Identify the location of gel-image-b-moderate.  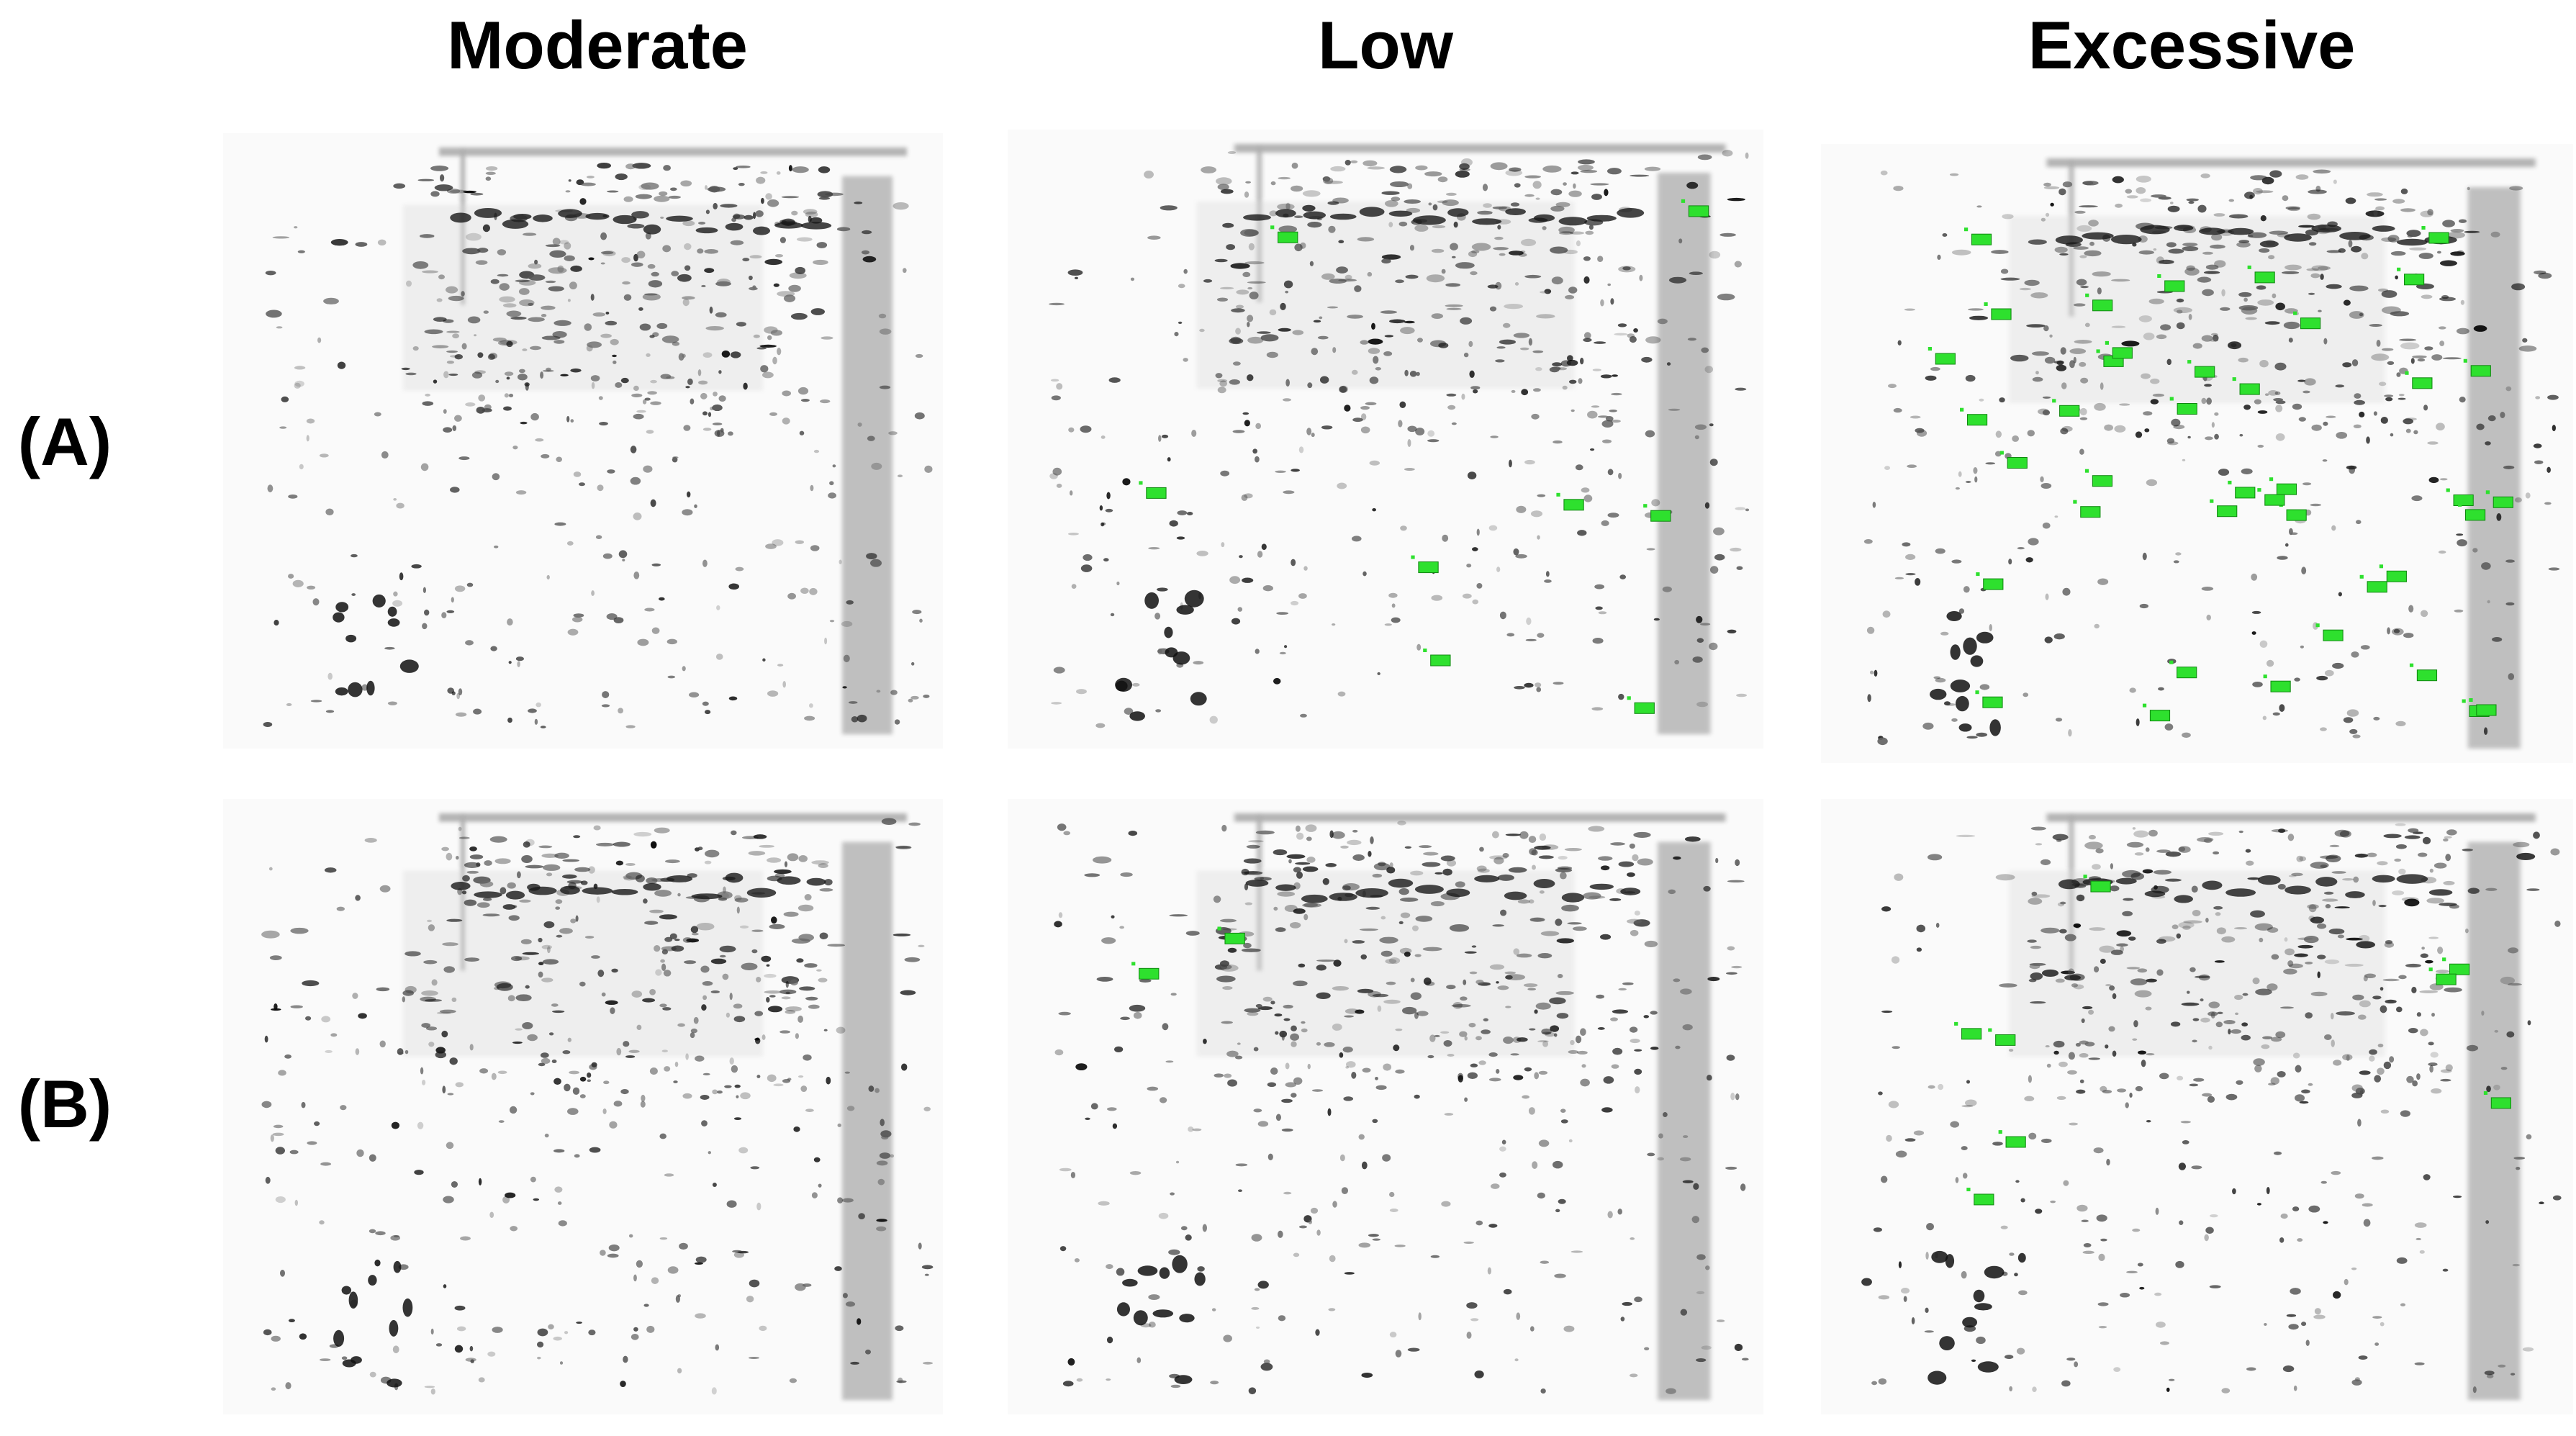
(583, 1106).